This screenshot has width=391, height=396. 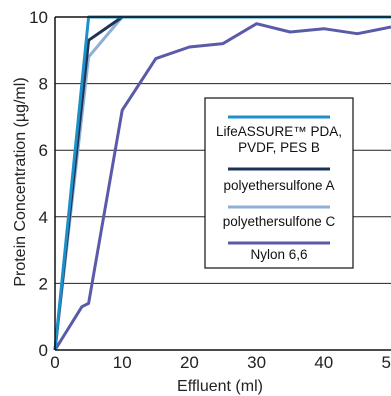 What do you see at coordinates (38, 17) in the screenshot?
I see `y-tick-label: 10` at bounding box center [38, 17].